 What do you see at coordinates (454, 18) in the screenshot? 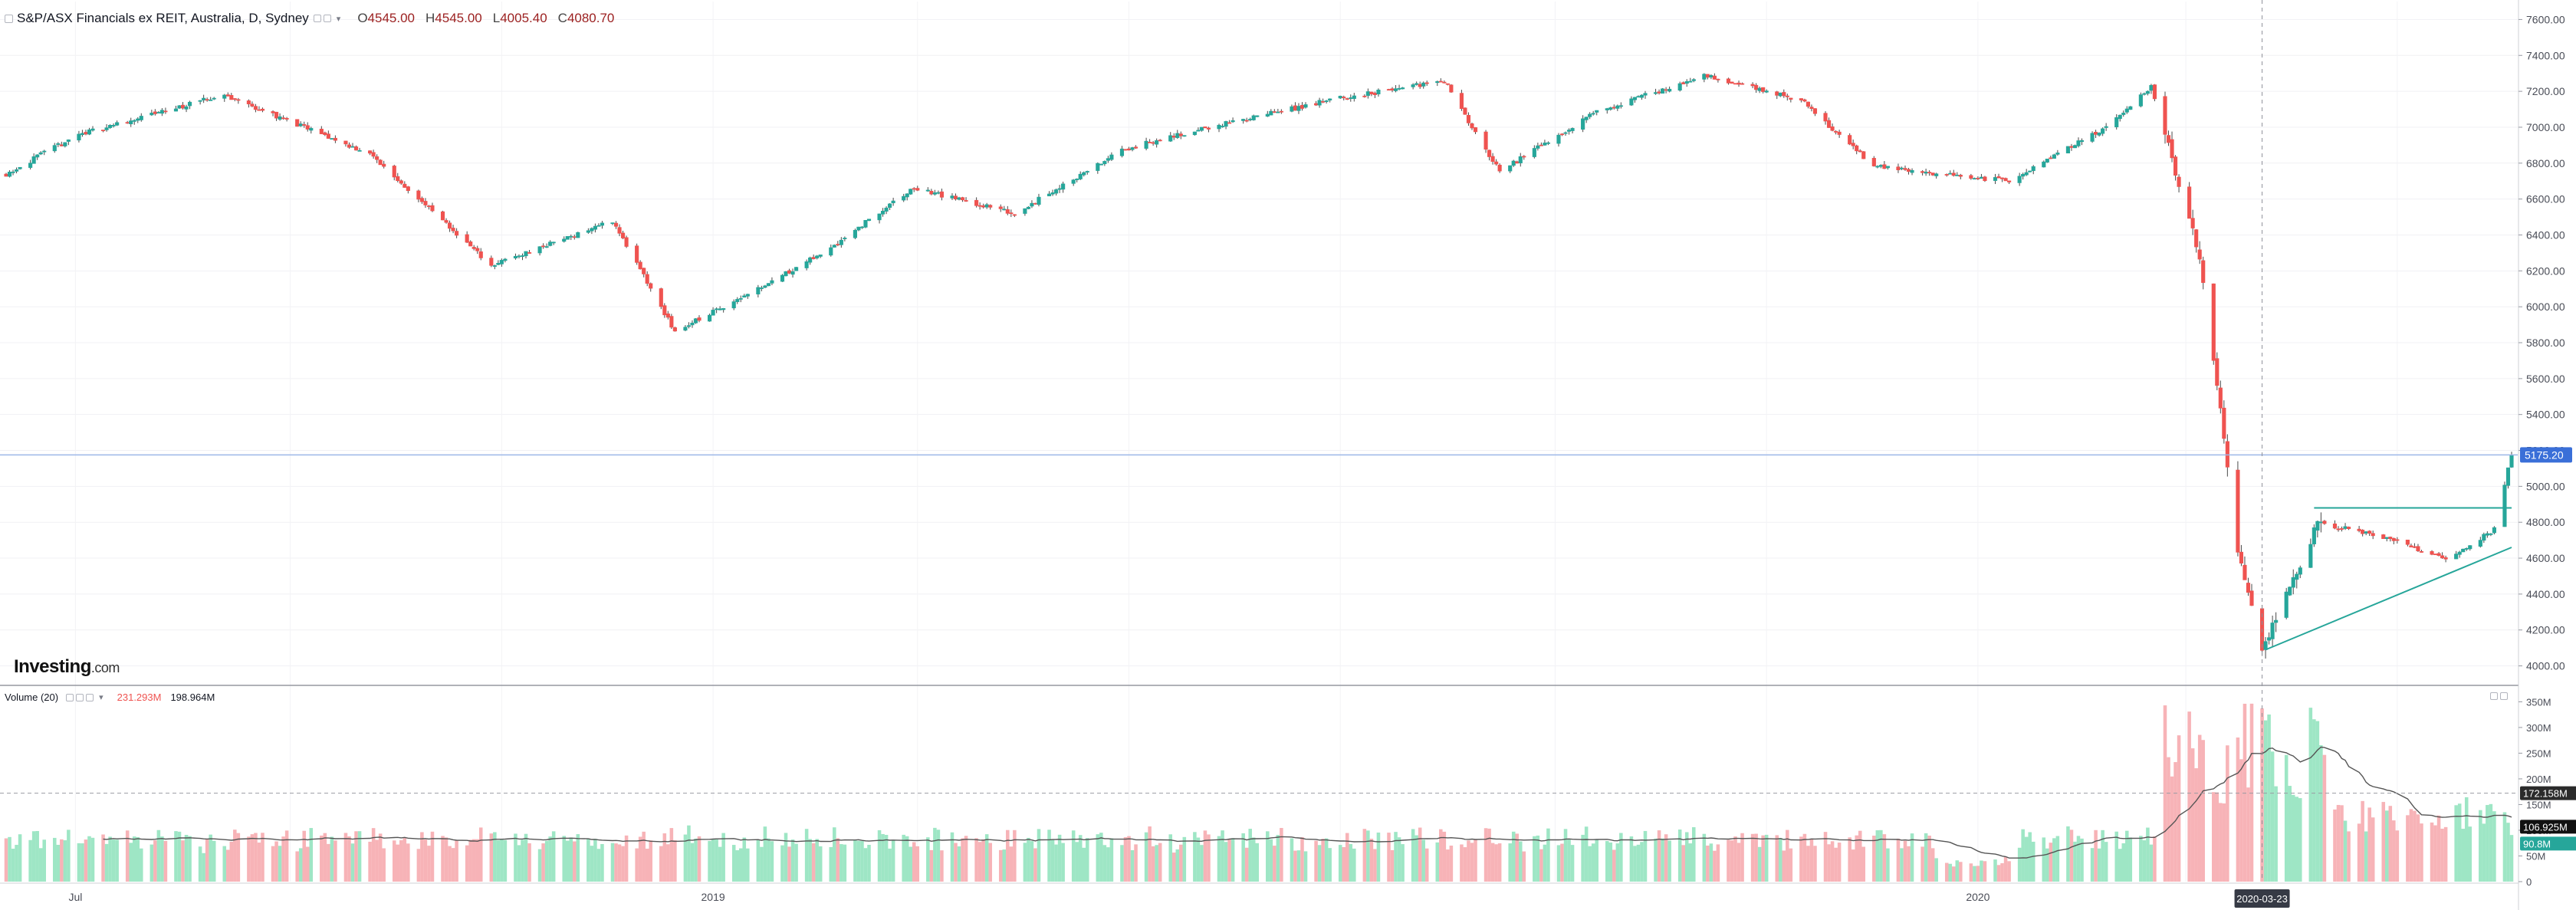
I see `ohlc-high: H4545.00` at bounding box center [454, 18].